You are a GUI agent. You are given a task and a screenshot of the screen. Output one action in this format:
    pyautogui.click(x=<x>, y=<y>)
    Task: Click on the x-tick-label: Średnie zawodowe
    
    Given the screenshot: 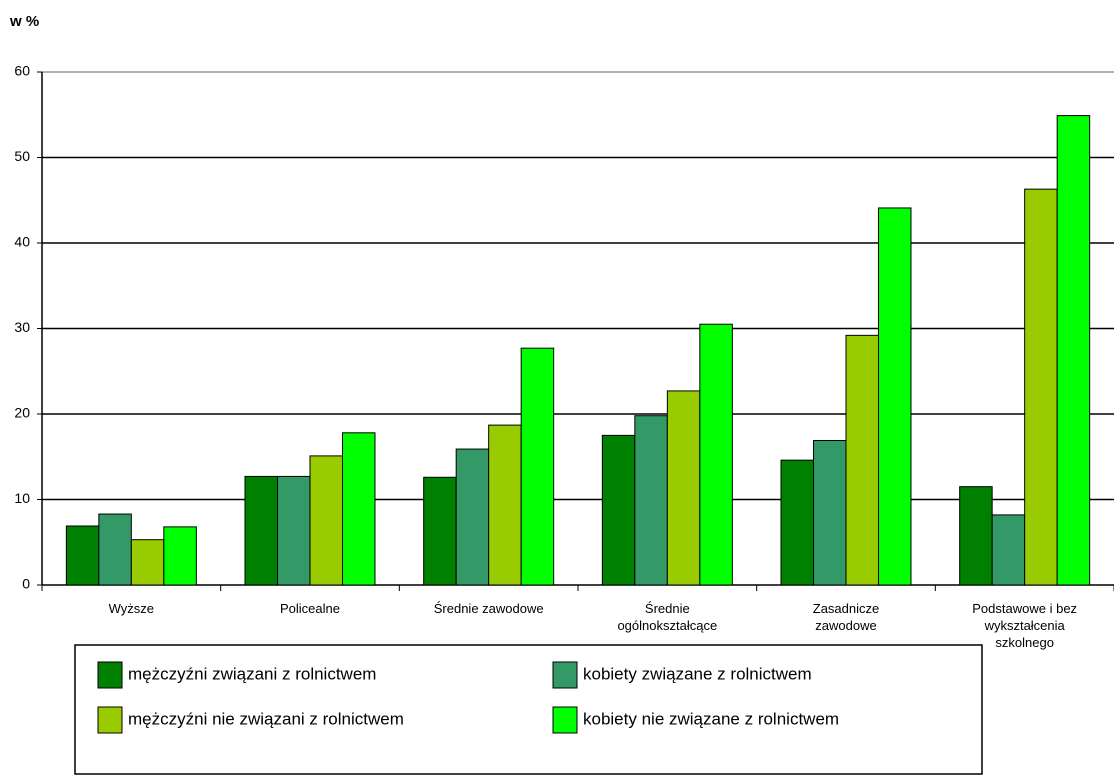 What is the action you would take?
    pyautogui.click(x=489, y=608)
    